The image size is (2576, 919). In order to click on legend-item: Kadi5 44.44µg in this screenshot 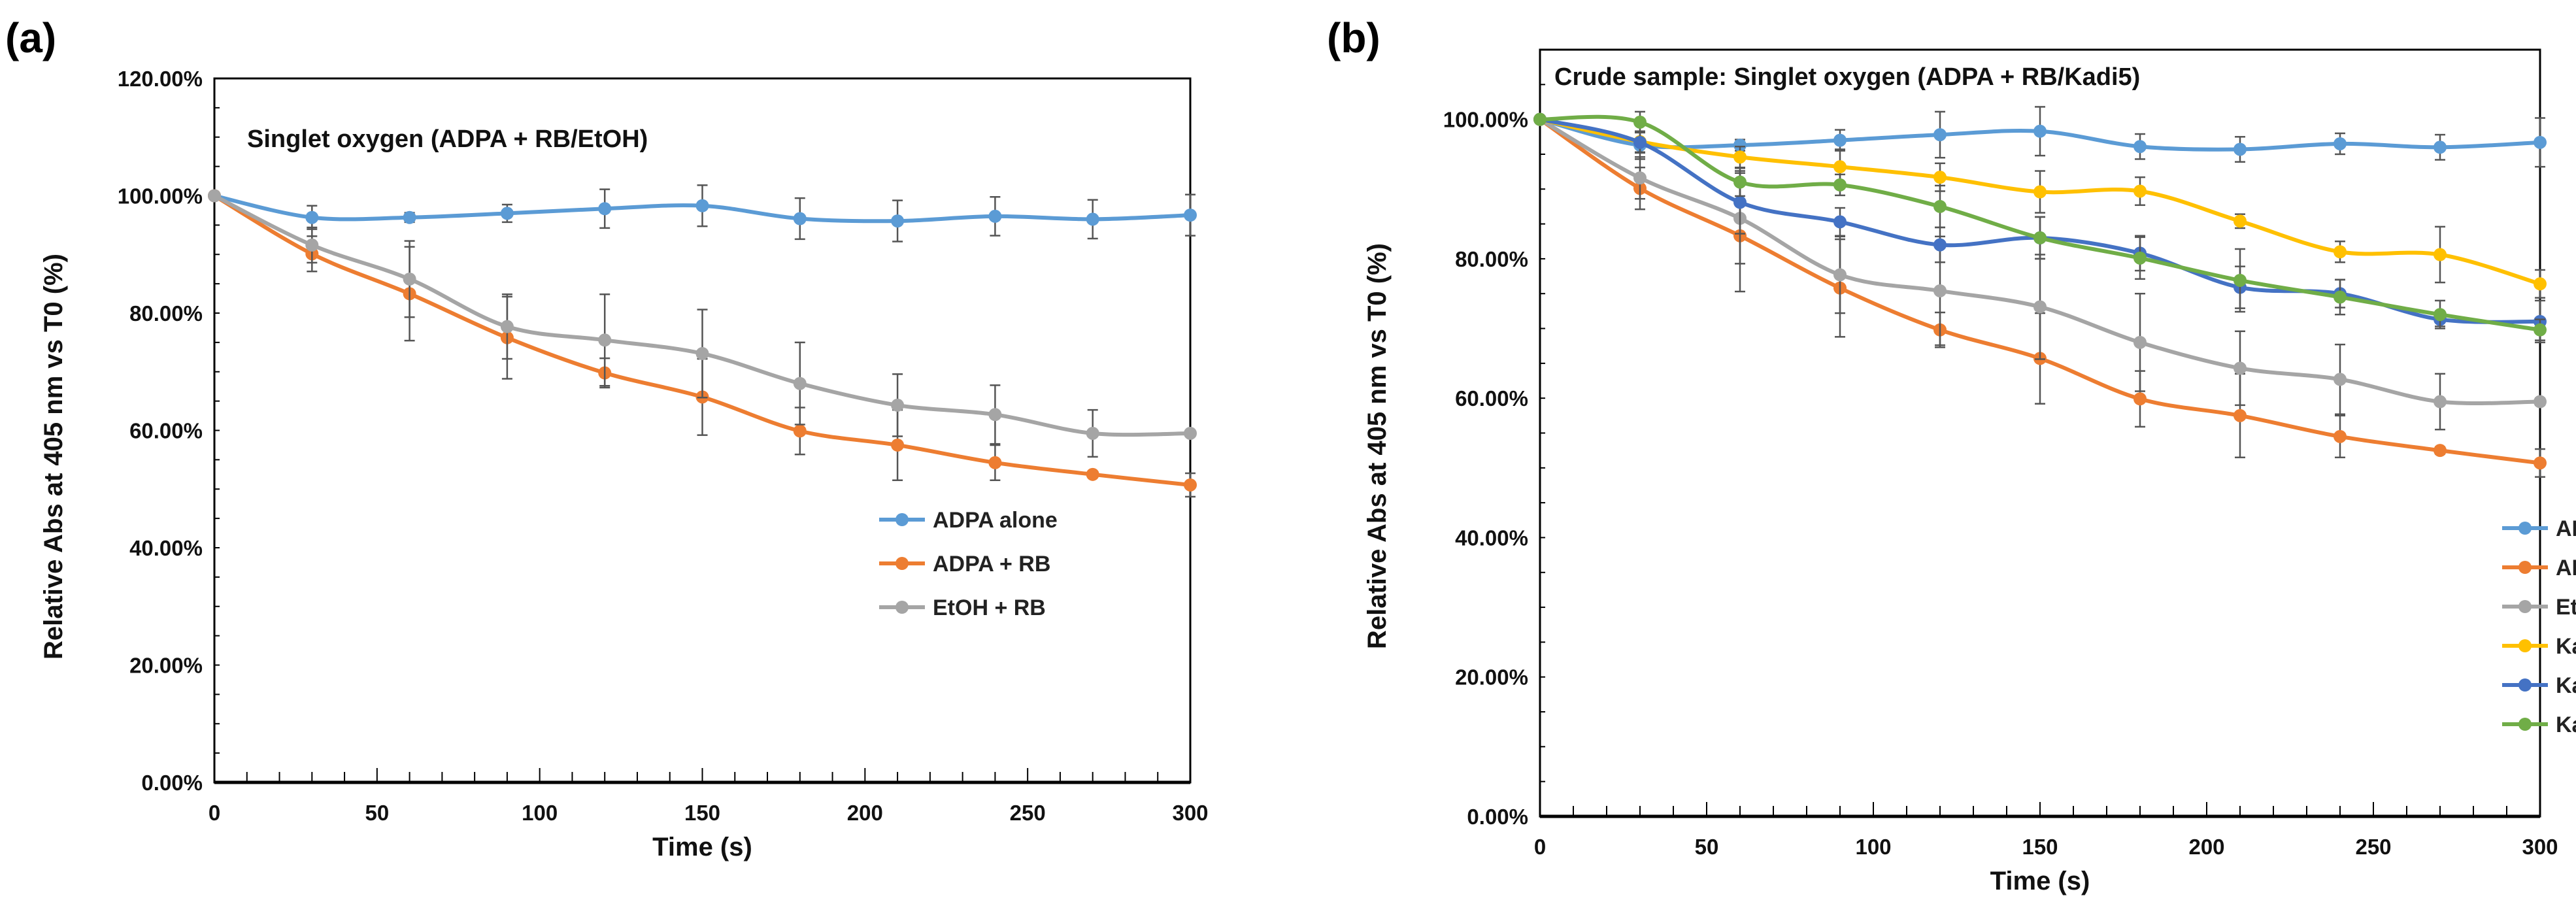, I will do `click(2539, 646)`.